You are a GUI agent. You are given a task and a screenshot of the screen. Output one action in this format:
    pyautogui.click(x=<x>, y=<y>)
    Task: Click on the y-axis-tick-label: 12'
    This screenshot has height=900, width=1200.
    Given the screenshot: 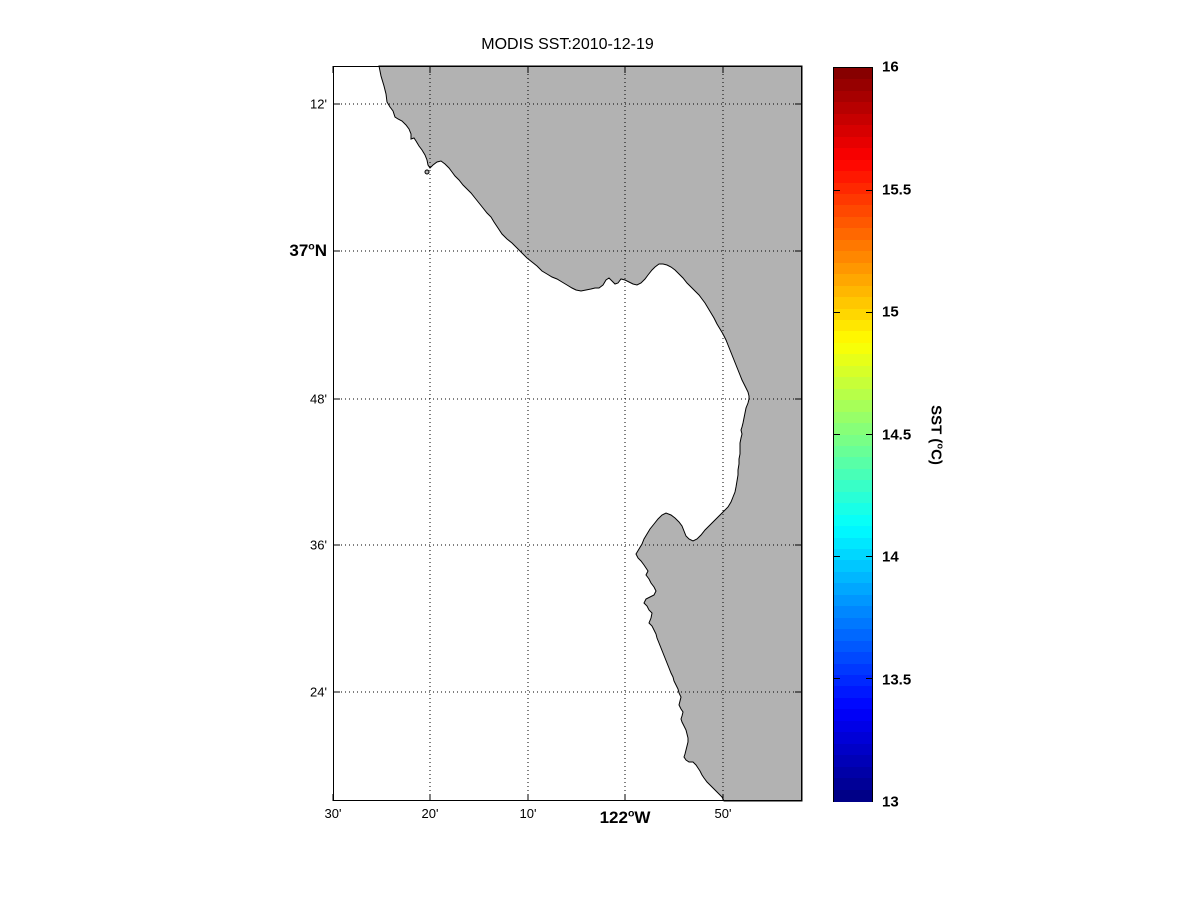 What is the action you would take?
    pyautogui.click(x=318, y=104)
    